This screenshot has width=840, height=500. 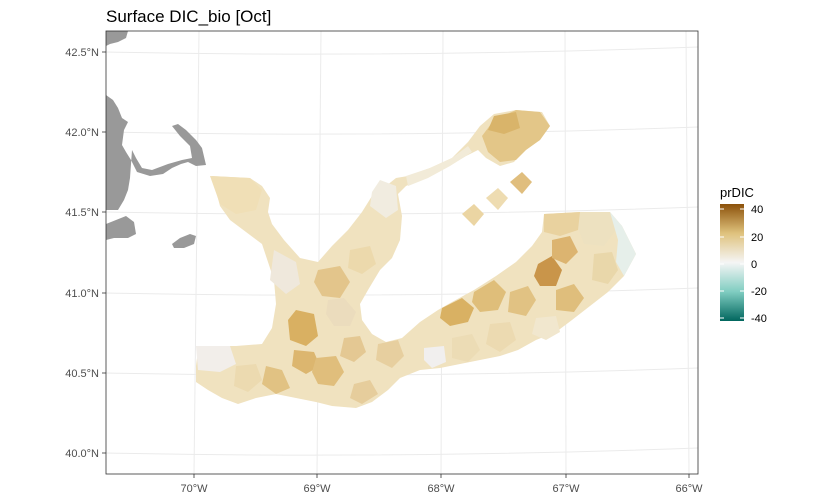 I want to click on x-tick-label: 70°W, so click(x=194, y=489).